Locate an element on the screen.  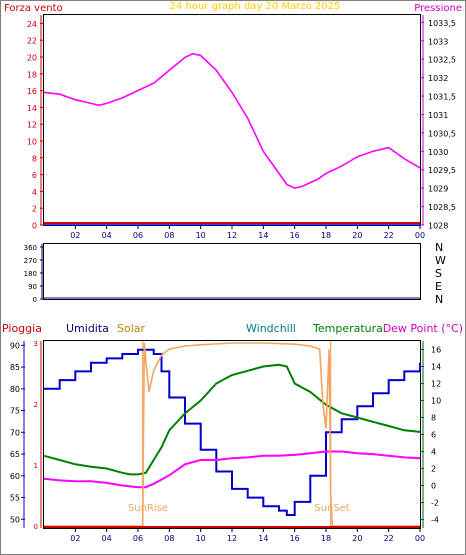
humidity-tick-label: 90 is located at coordinates (15, 345).